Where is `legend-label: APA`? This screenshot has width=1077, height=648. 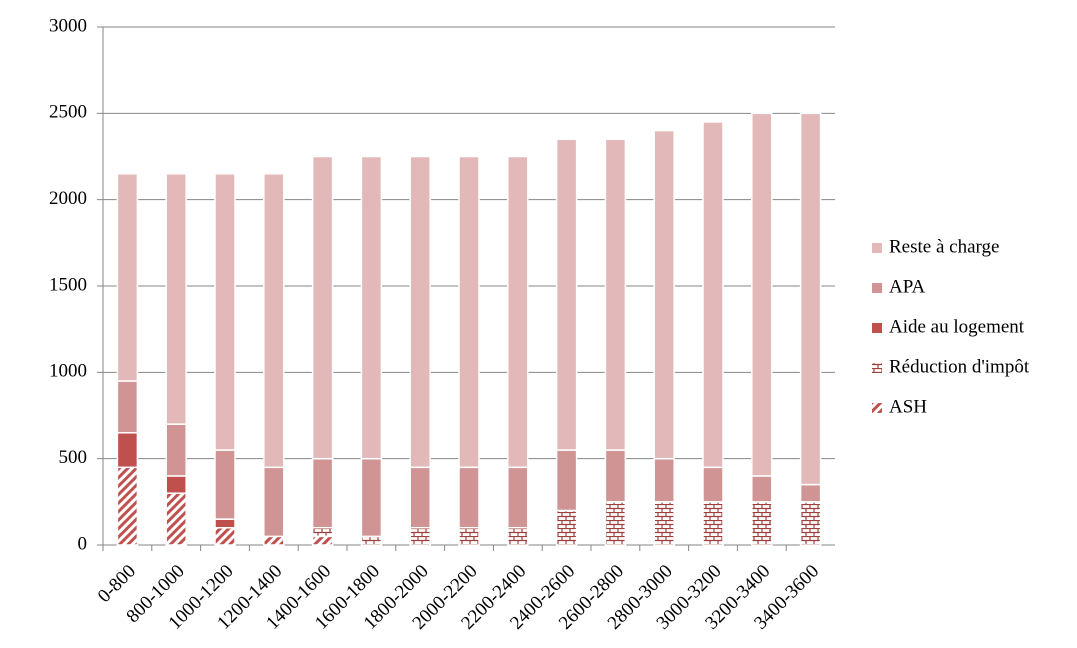
legend-label: APA is located at coordinates (907, 286).